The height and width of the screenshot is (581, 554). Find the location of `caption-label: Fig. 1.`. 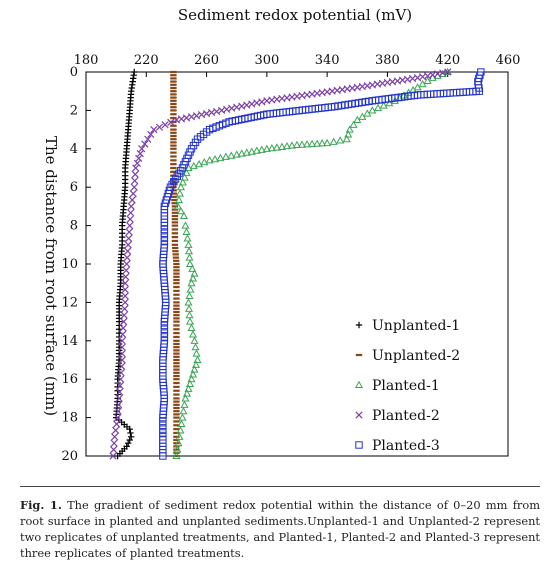

caption-label: Fig. 1. is located at coordinates (41, 505).